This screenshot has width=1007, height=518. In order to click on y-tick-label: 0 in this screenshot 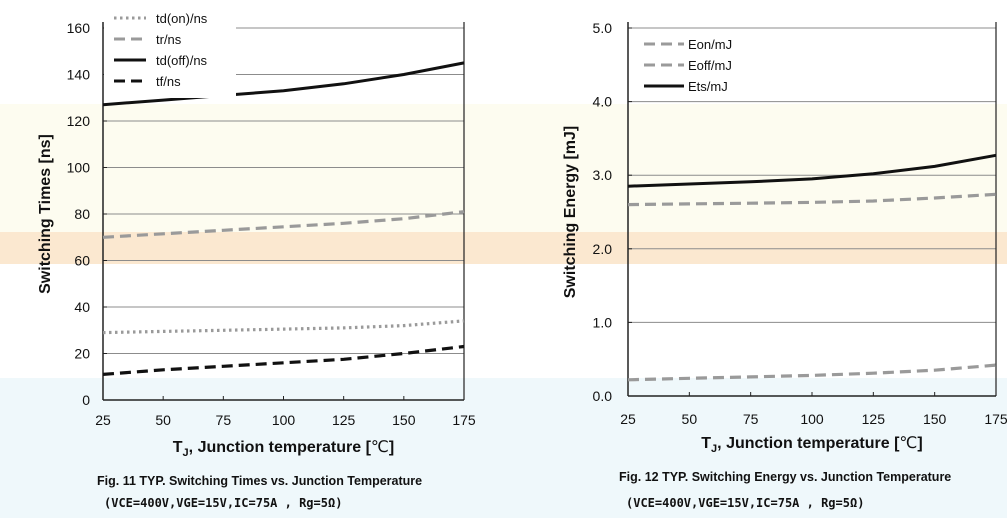, I will do `click(86, 400)`.